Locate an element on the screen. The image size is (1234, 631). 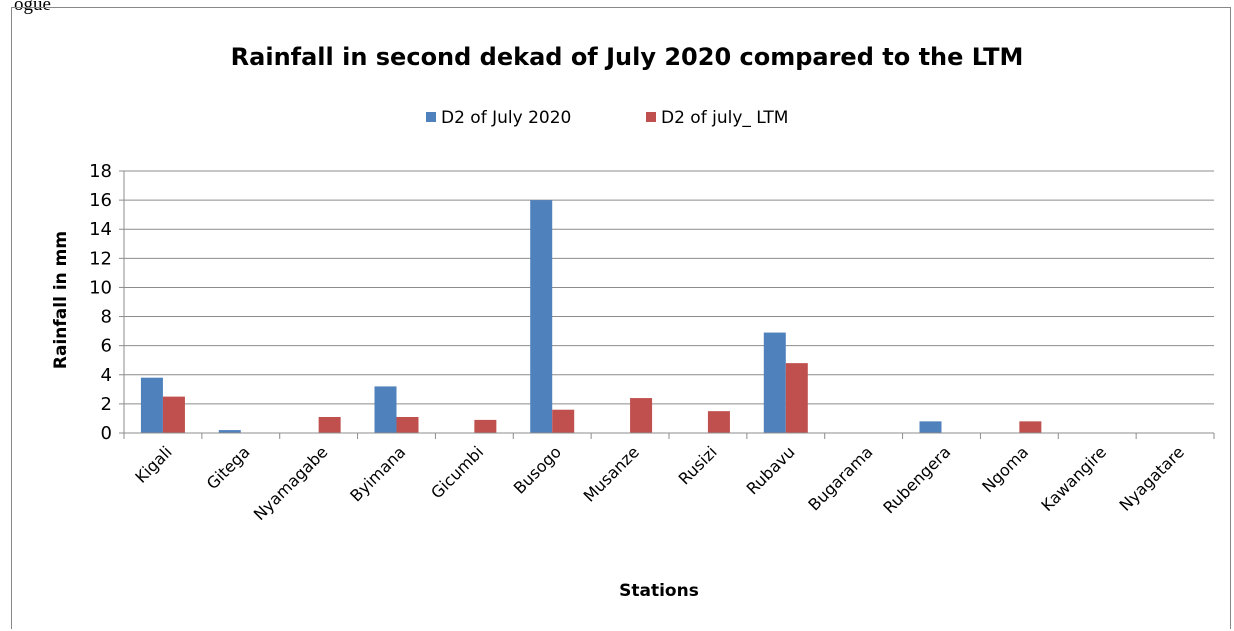
y-tick-label: 0 is located at coordinates (106, 433).